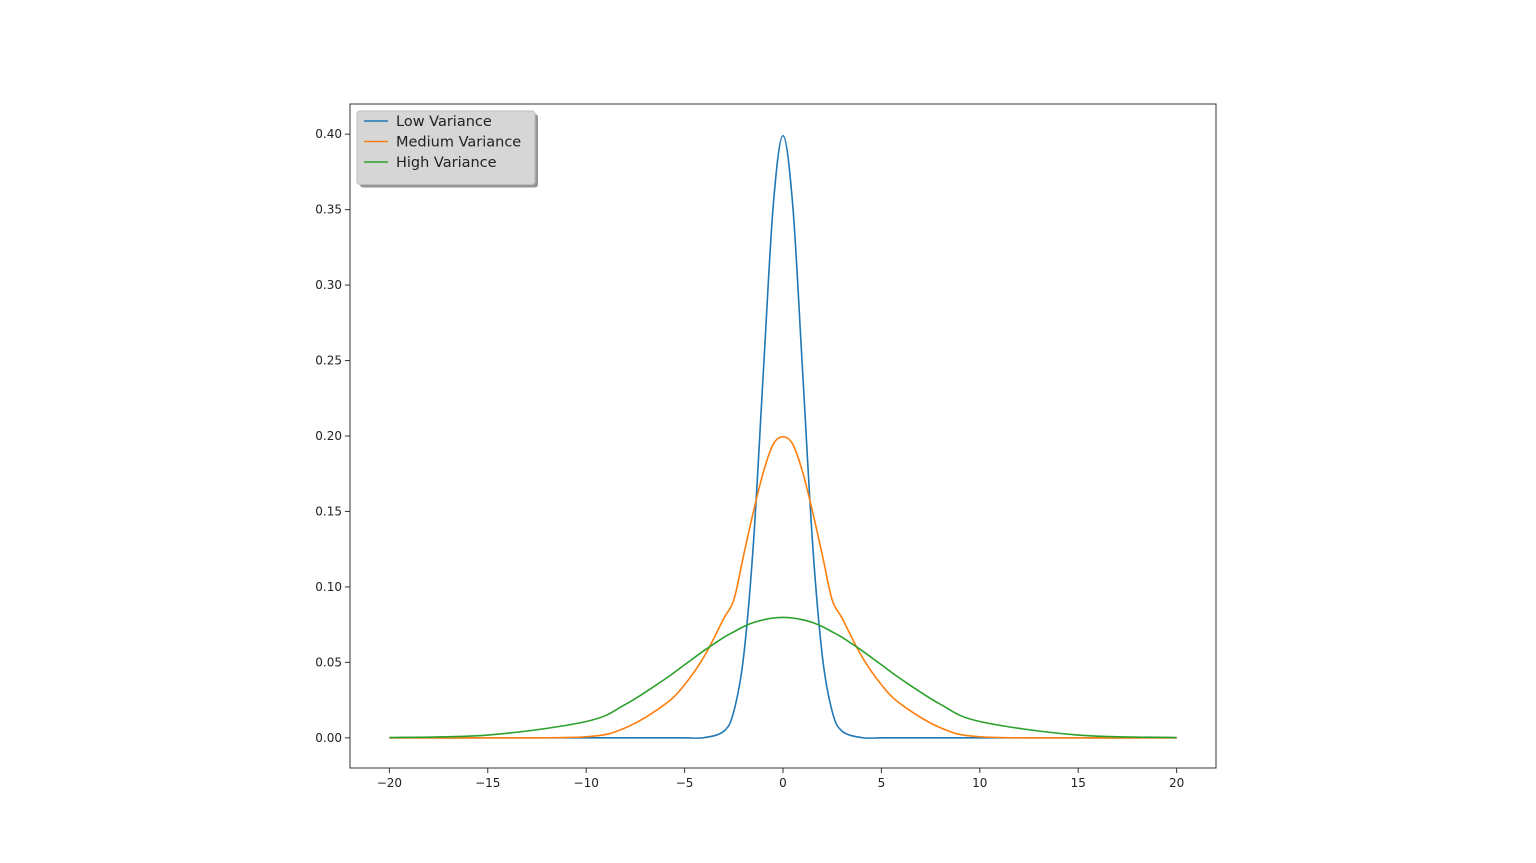 The image size is (1536, 863). What do you see at coordinates (444, 122) in the screenshot?
I see `legend-label-1: Low Variance` at bounding box center [444, 122].